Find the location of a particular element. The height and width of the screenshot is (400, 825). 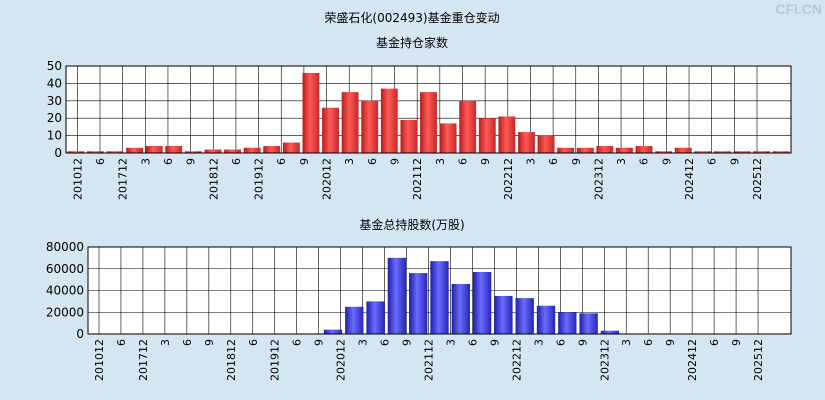

x-tick-label: 201812 is located at coordinates (231, 360).